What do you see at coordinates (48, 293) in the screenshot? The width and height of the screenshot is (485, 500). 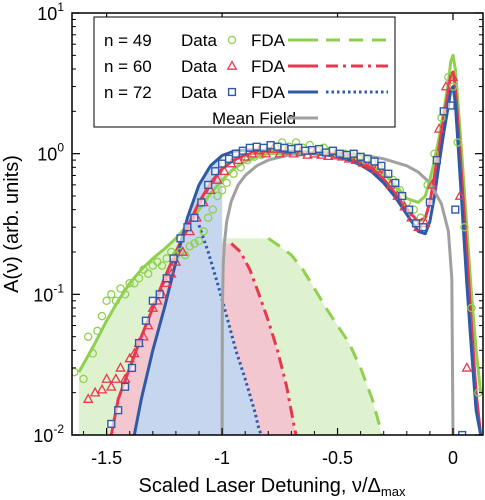 I see `y-tick-label: 10⁻¹` at bounding box center [48, 293].